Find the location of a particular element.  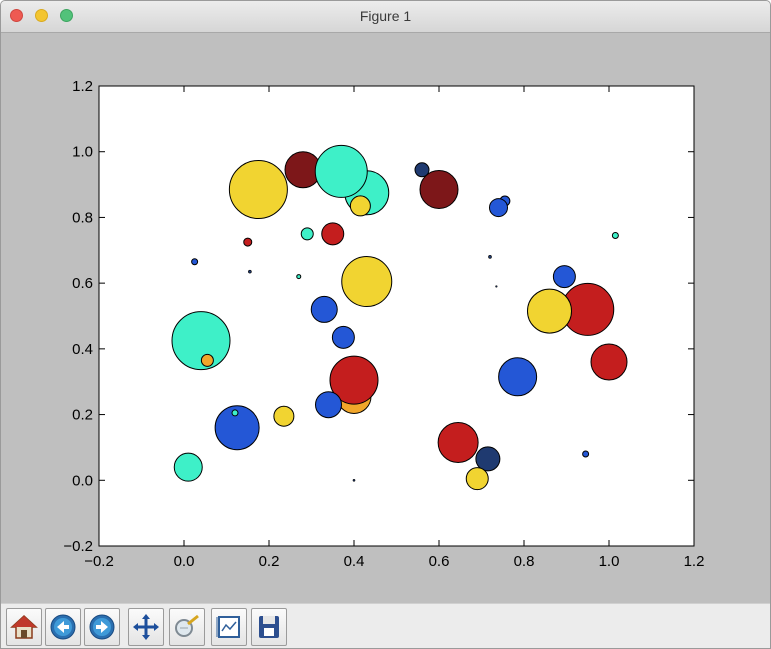

back-arrow-icon is located at coordinates (63, 627).